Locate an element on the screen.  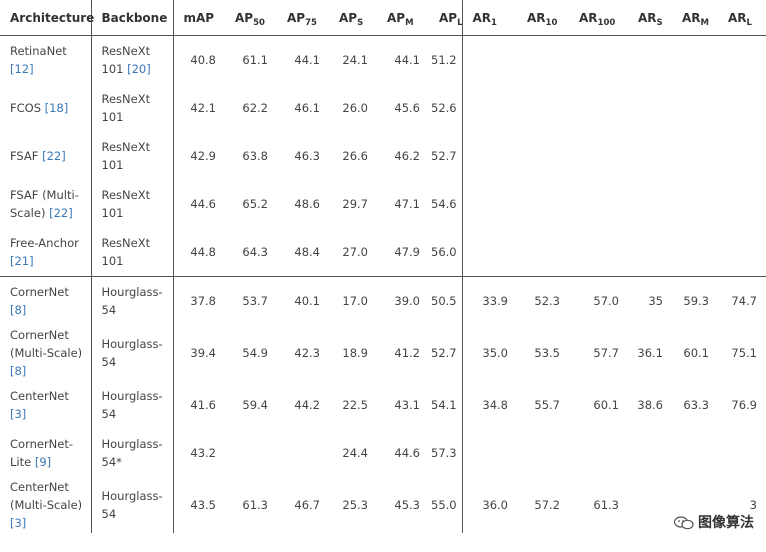
cell-ap50 is located at coordinates (251, 453).